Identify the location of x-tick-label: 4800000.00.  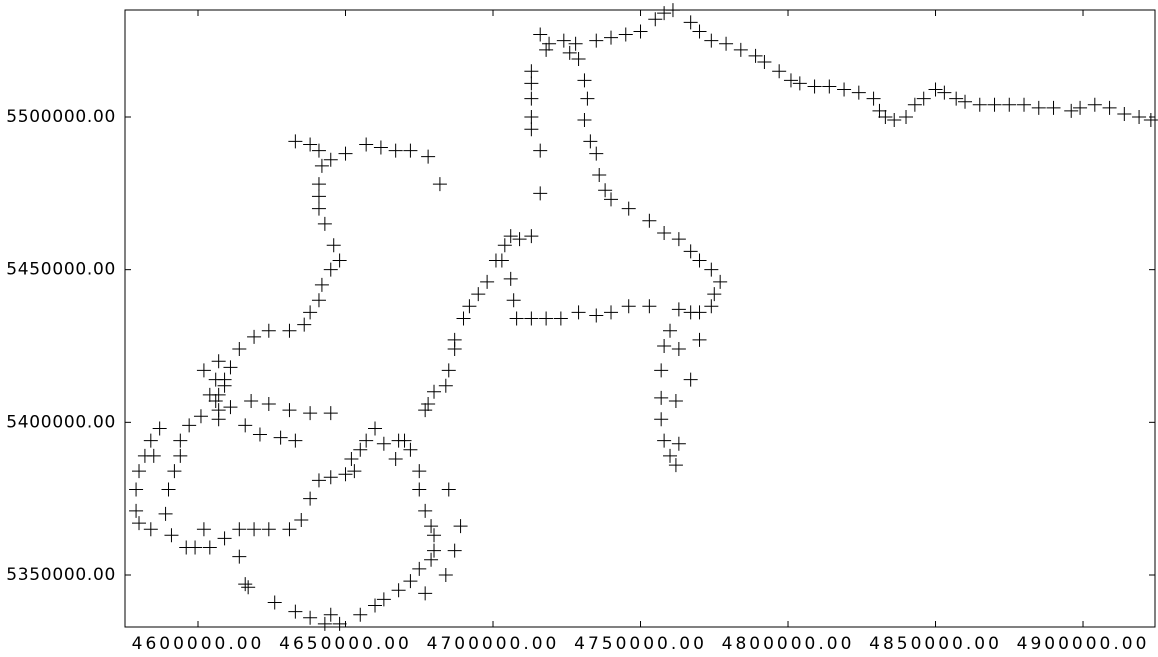
(788, 644).